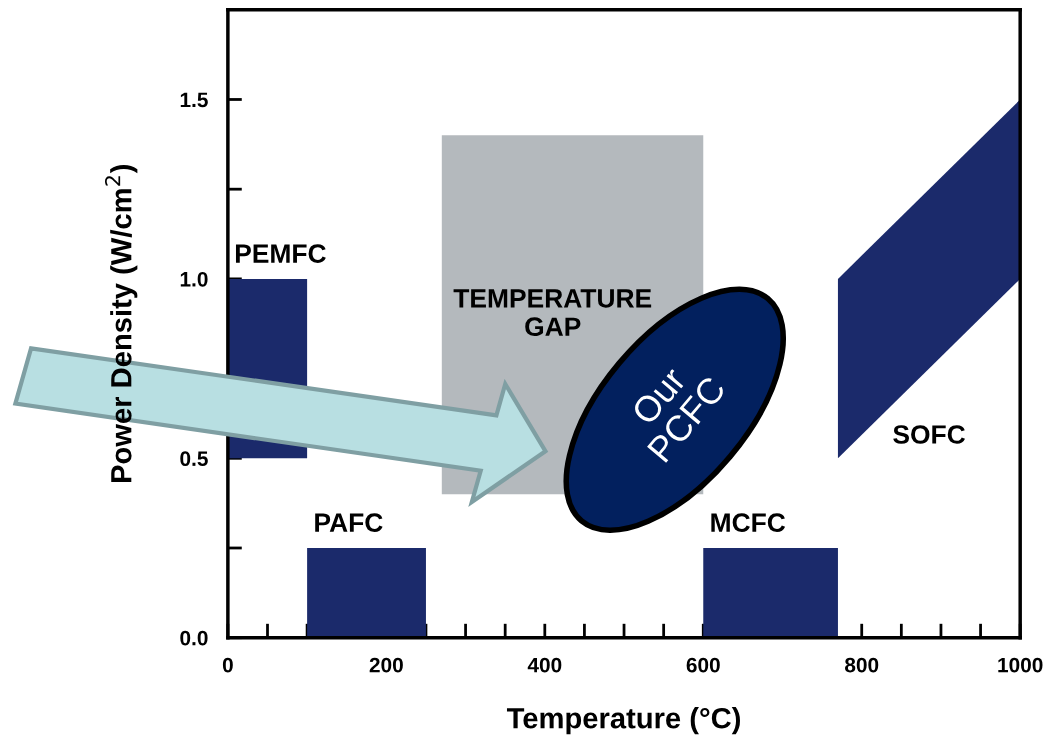 The image size is (1055, 752). I want to click on series-label: TEMPERATURE GAP, so click(552, 313).